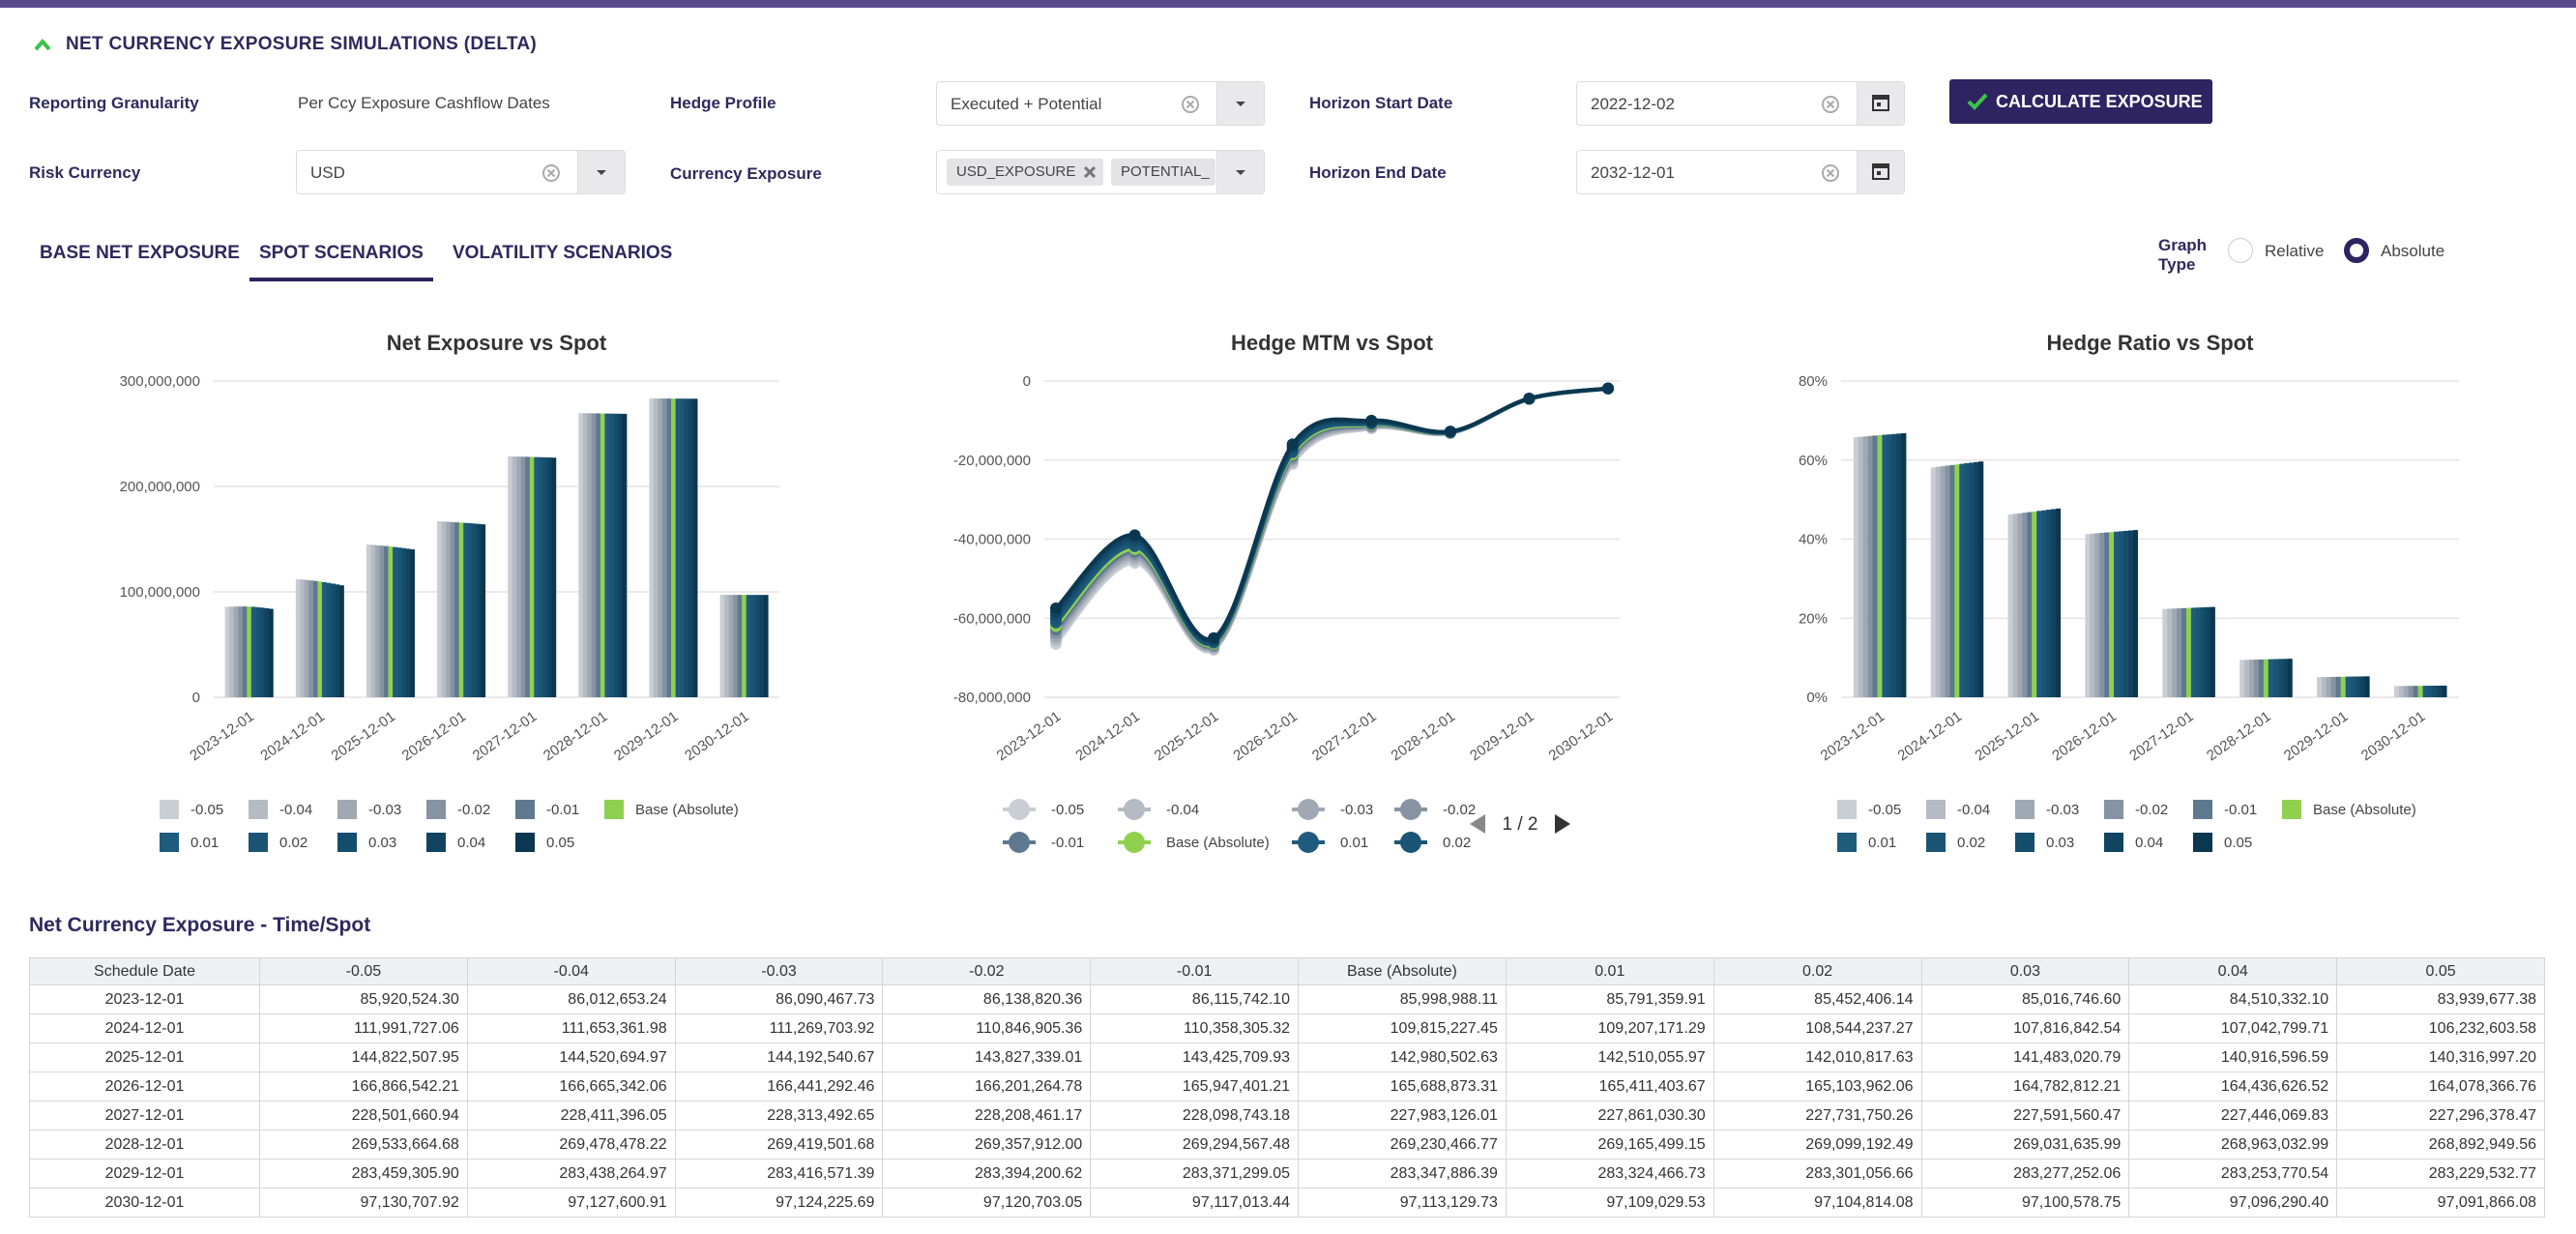  I want to click on value-cell: 97,124,225.69, so click(779, 1203).